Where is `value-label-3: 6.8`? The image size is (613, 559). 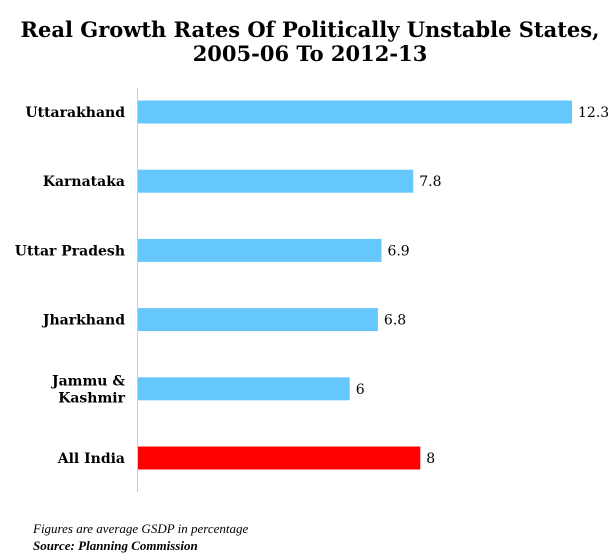
value-label-3: 6.8 is located at coordinates (395, 321).